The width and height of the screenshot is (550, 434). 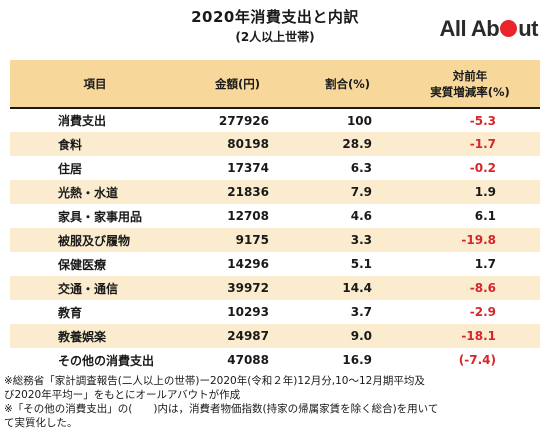 What do you see at coordinates (88, 288) in the screenshot?
I see `cell-item: 交通・通信` at bounding box center [88, 288].